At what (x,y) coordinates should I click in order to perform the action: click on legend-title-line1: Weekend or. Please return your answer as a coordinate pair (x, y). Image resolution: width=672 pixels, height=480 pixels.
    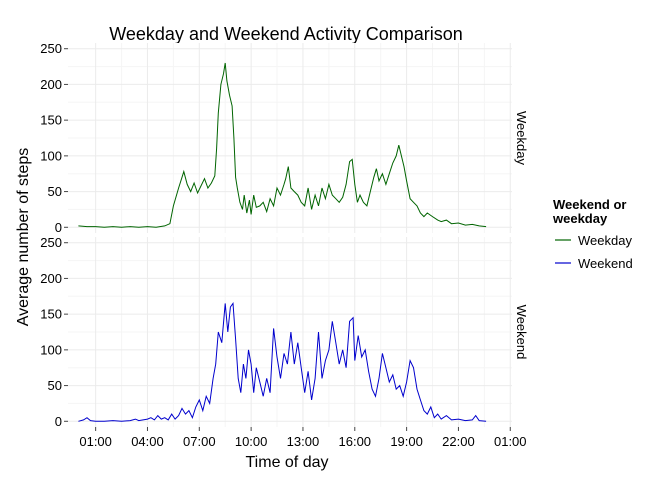
    Looking at the image, I should click on (589, 204).